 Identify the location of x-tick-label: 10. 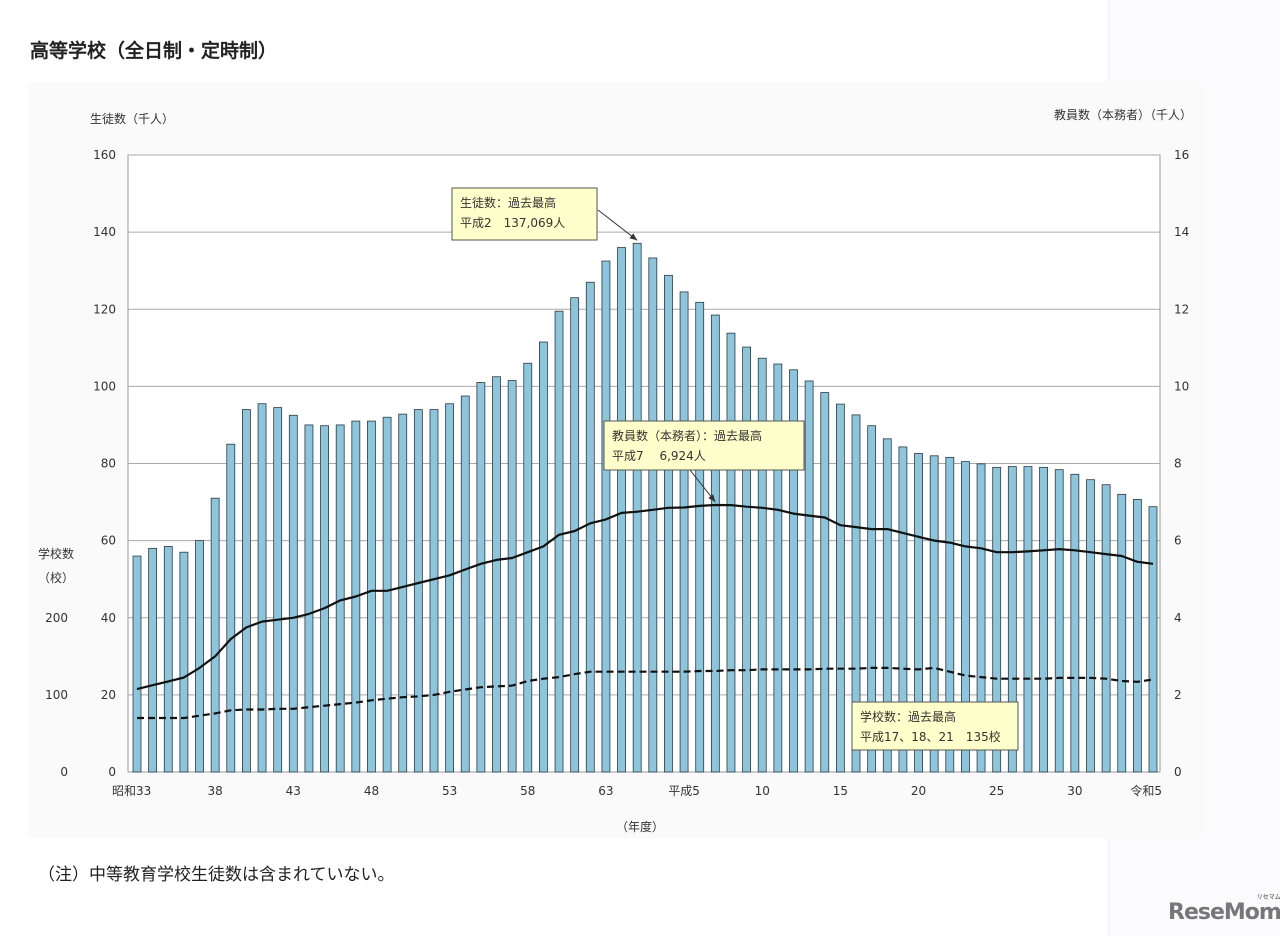
(762, 791).